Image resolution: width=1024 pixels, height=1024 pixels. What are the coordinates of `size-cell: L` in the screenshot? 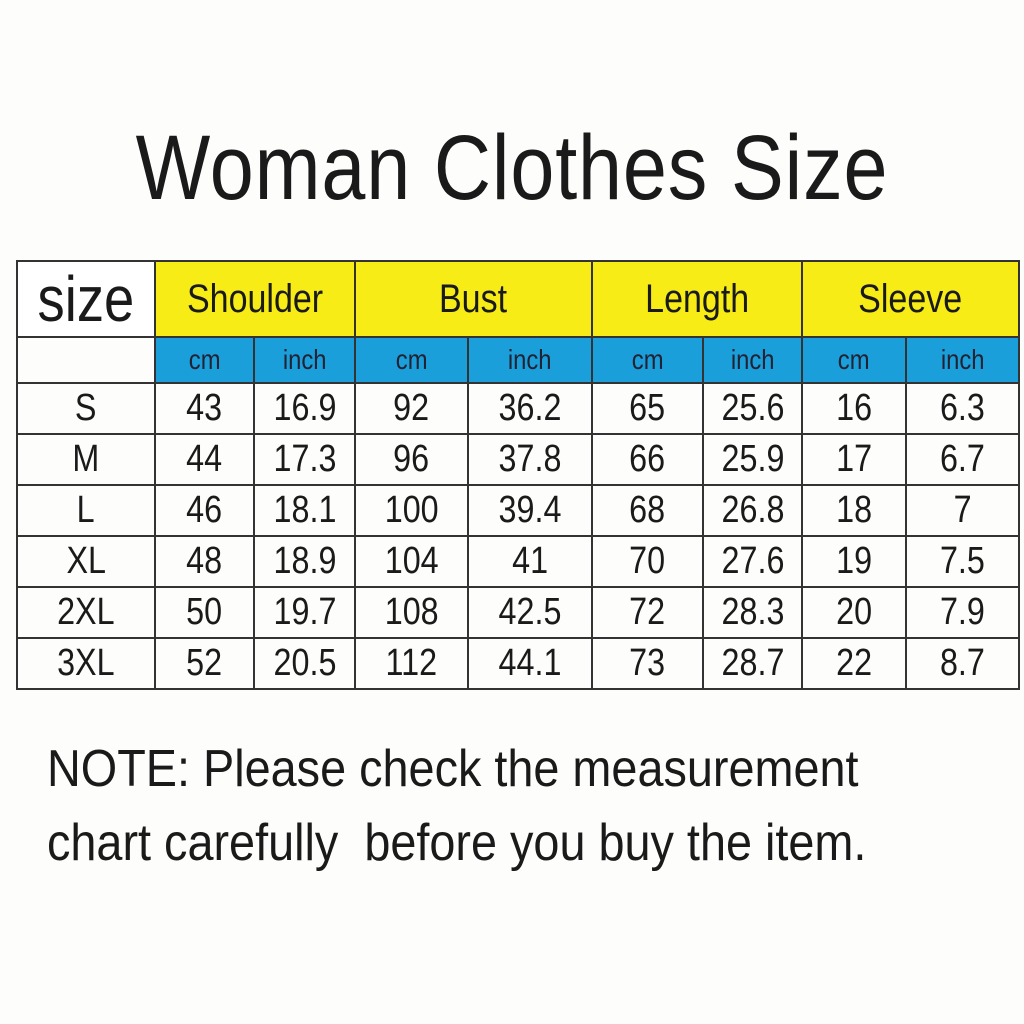 It's located at (86, 510).